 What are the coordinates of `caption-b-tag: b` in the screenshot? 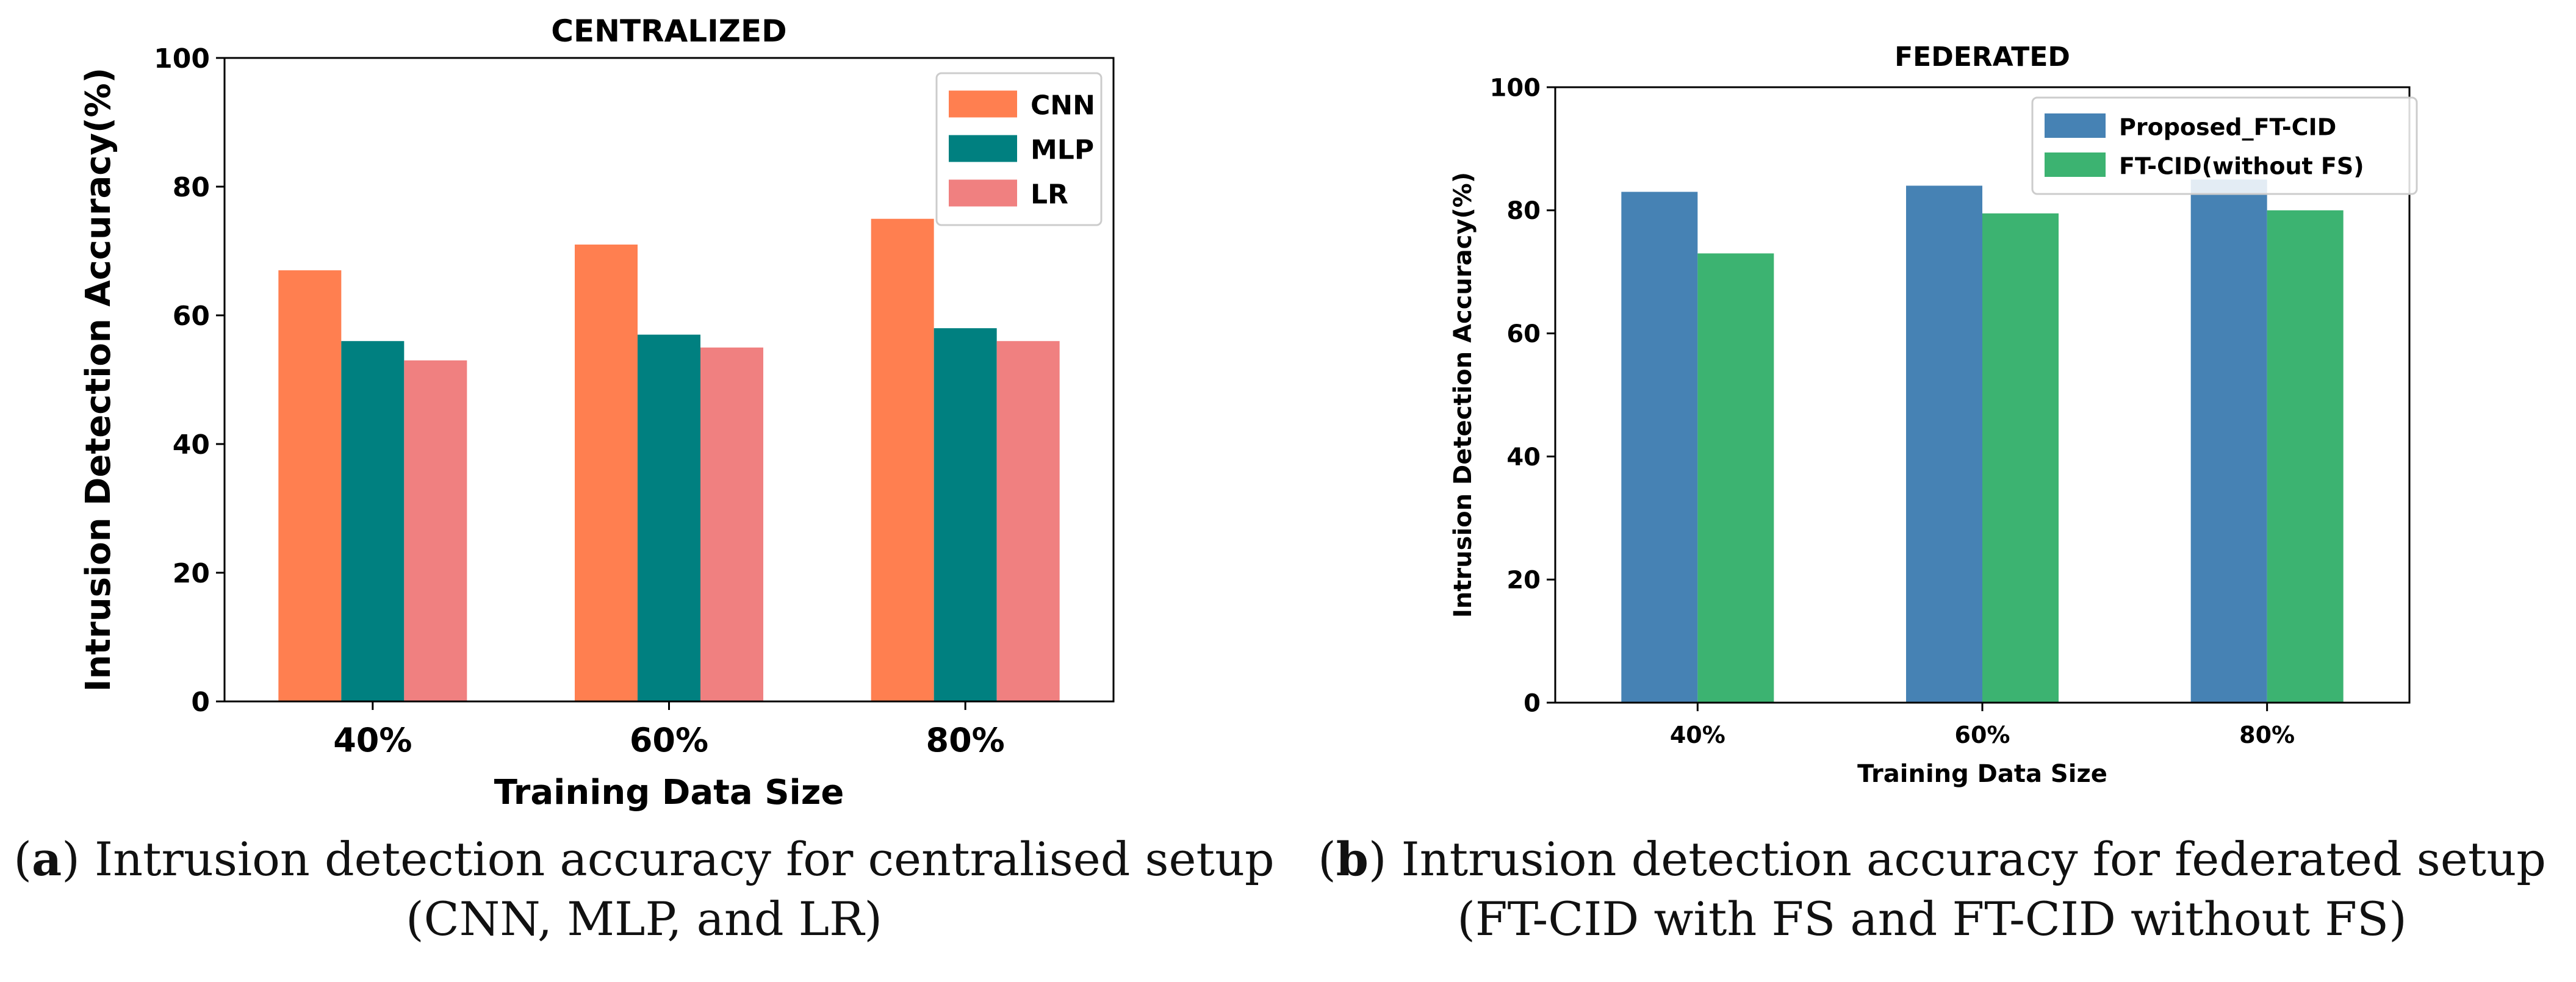 It's located at (1352, 859).